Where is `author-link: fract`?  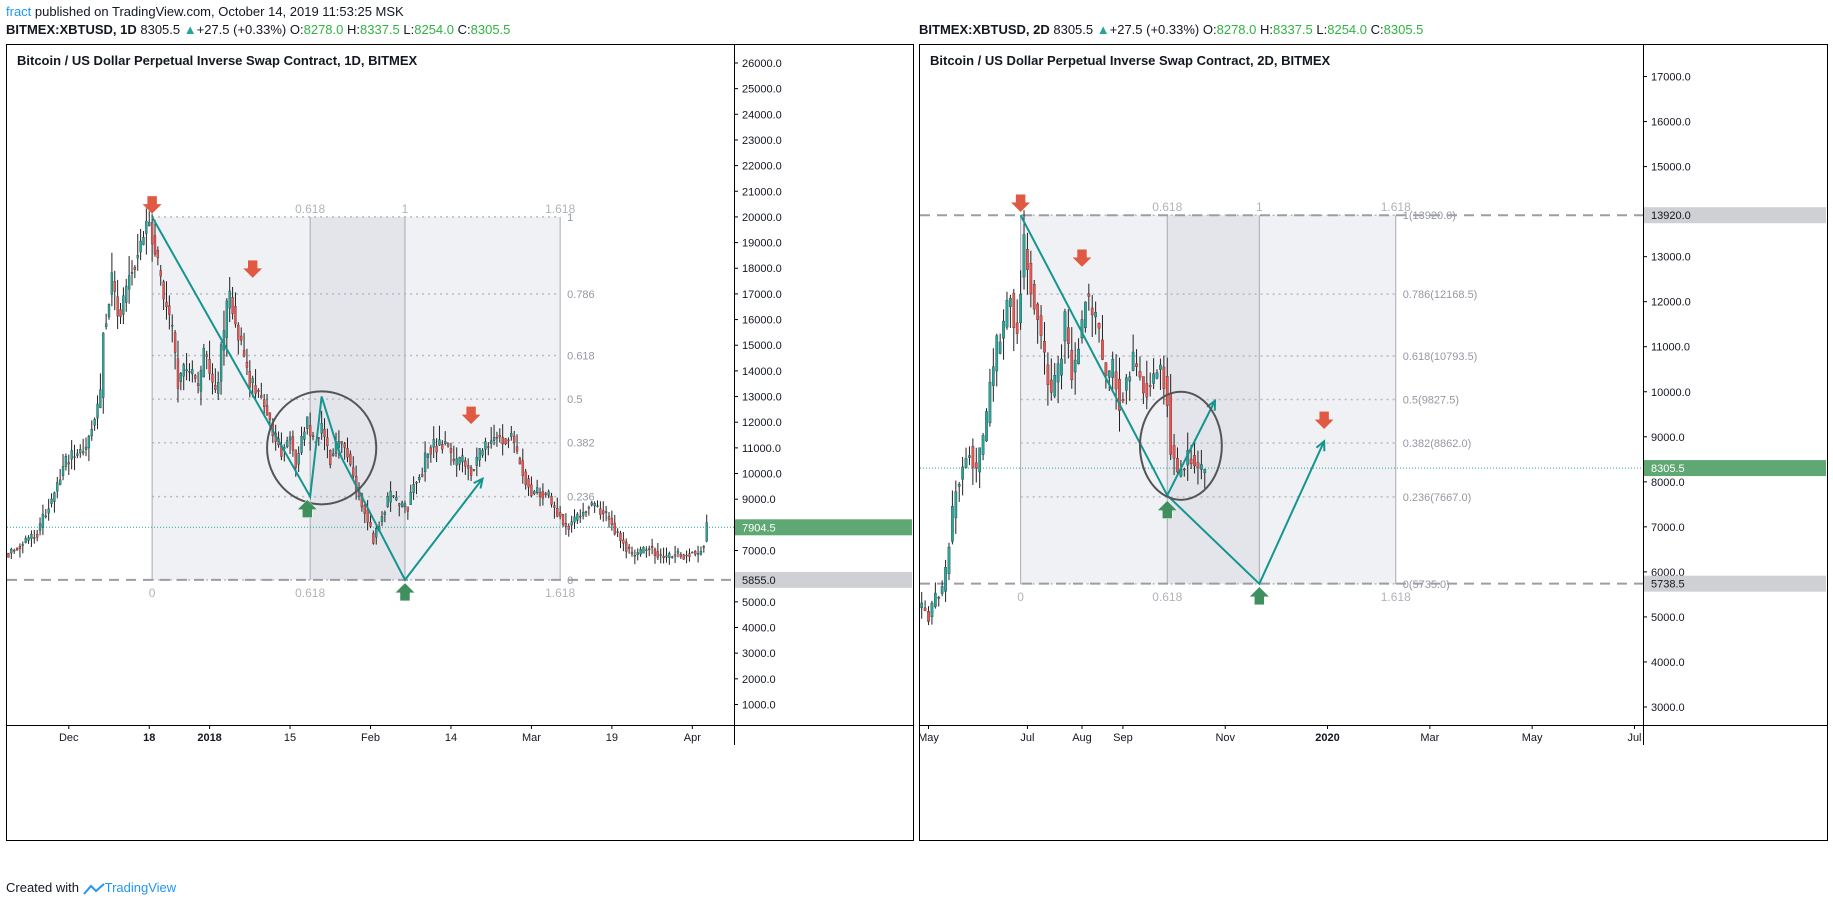
author-link: fract is located at coordinates (19, 11).